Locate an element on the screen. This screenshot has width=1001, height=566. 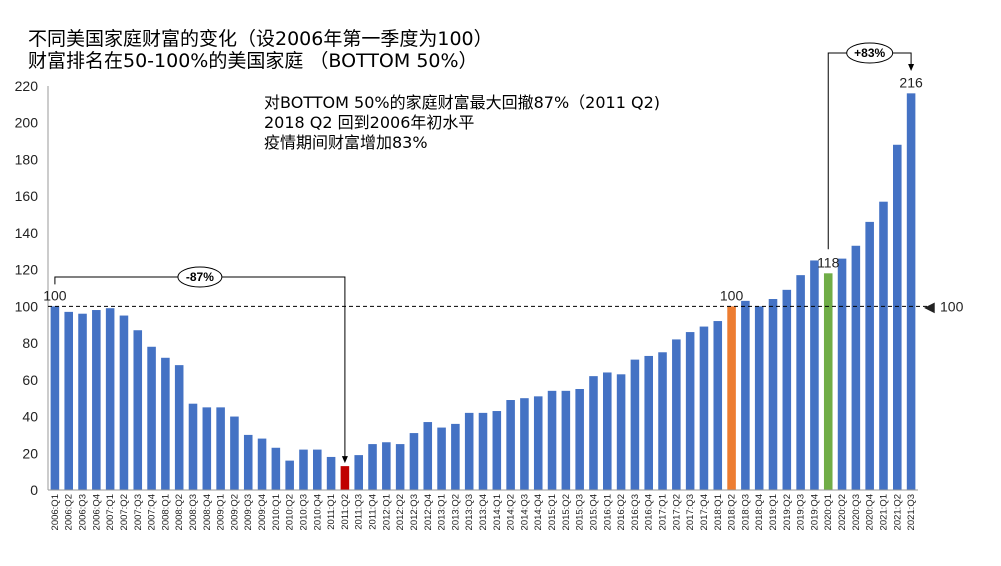
x-tick-label: 2010:Q3 is located at coordinates (303, 512).